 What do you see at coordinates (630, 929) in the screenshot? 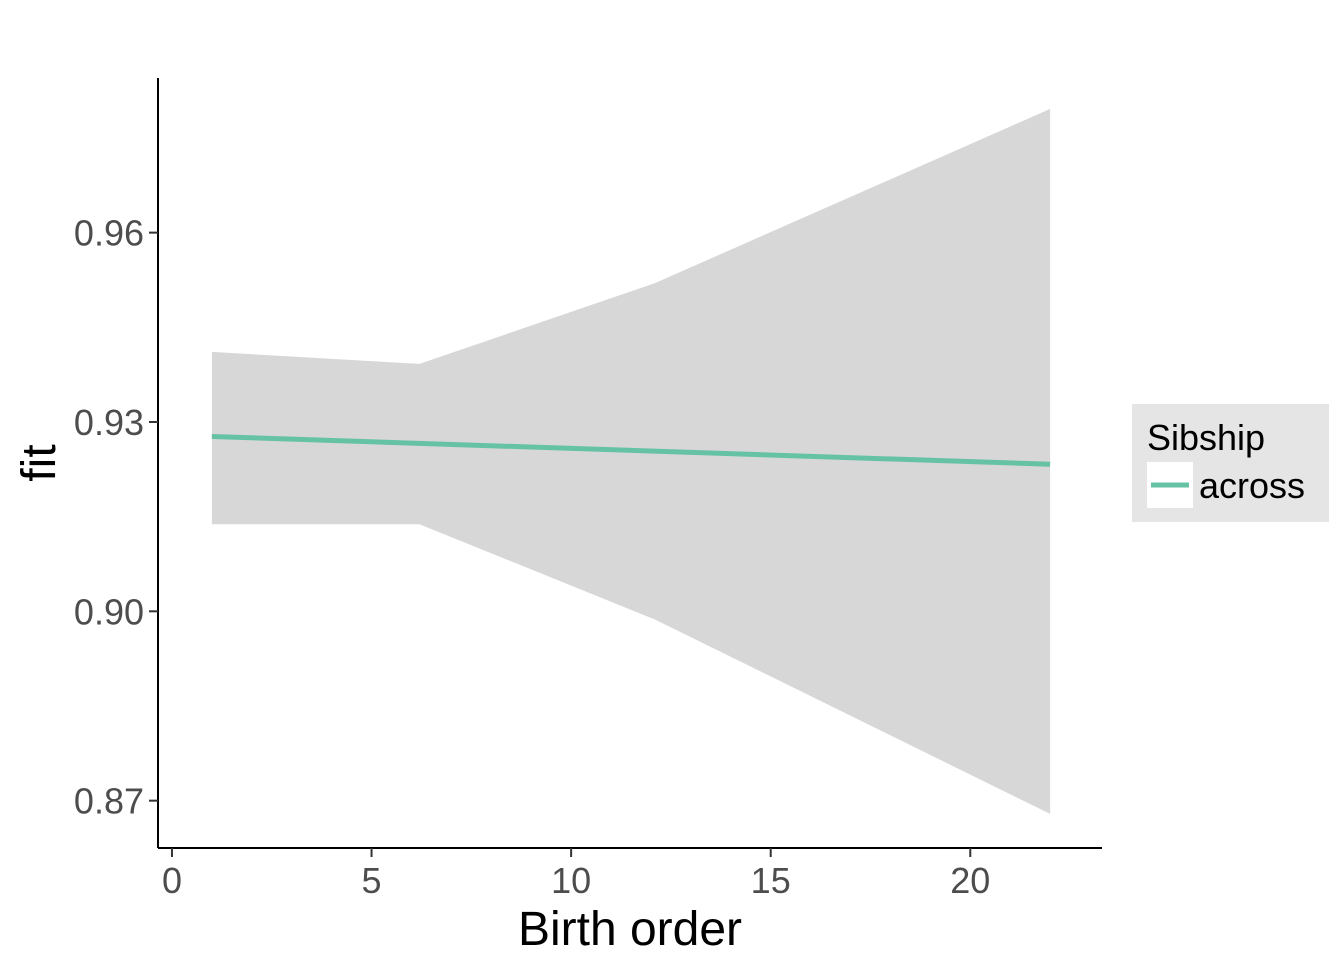
I see `x-axis-title: Birth order` at bounding box center [630, 929].